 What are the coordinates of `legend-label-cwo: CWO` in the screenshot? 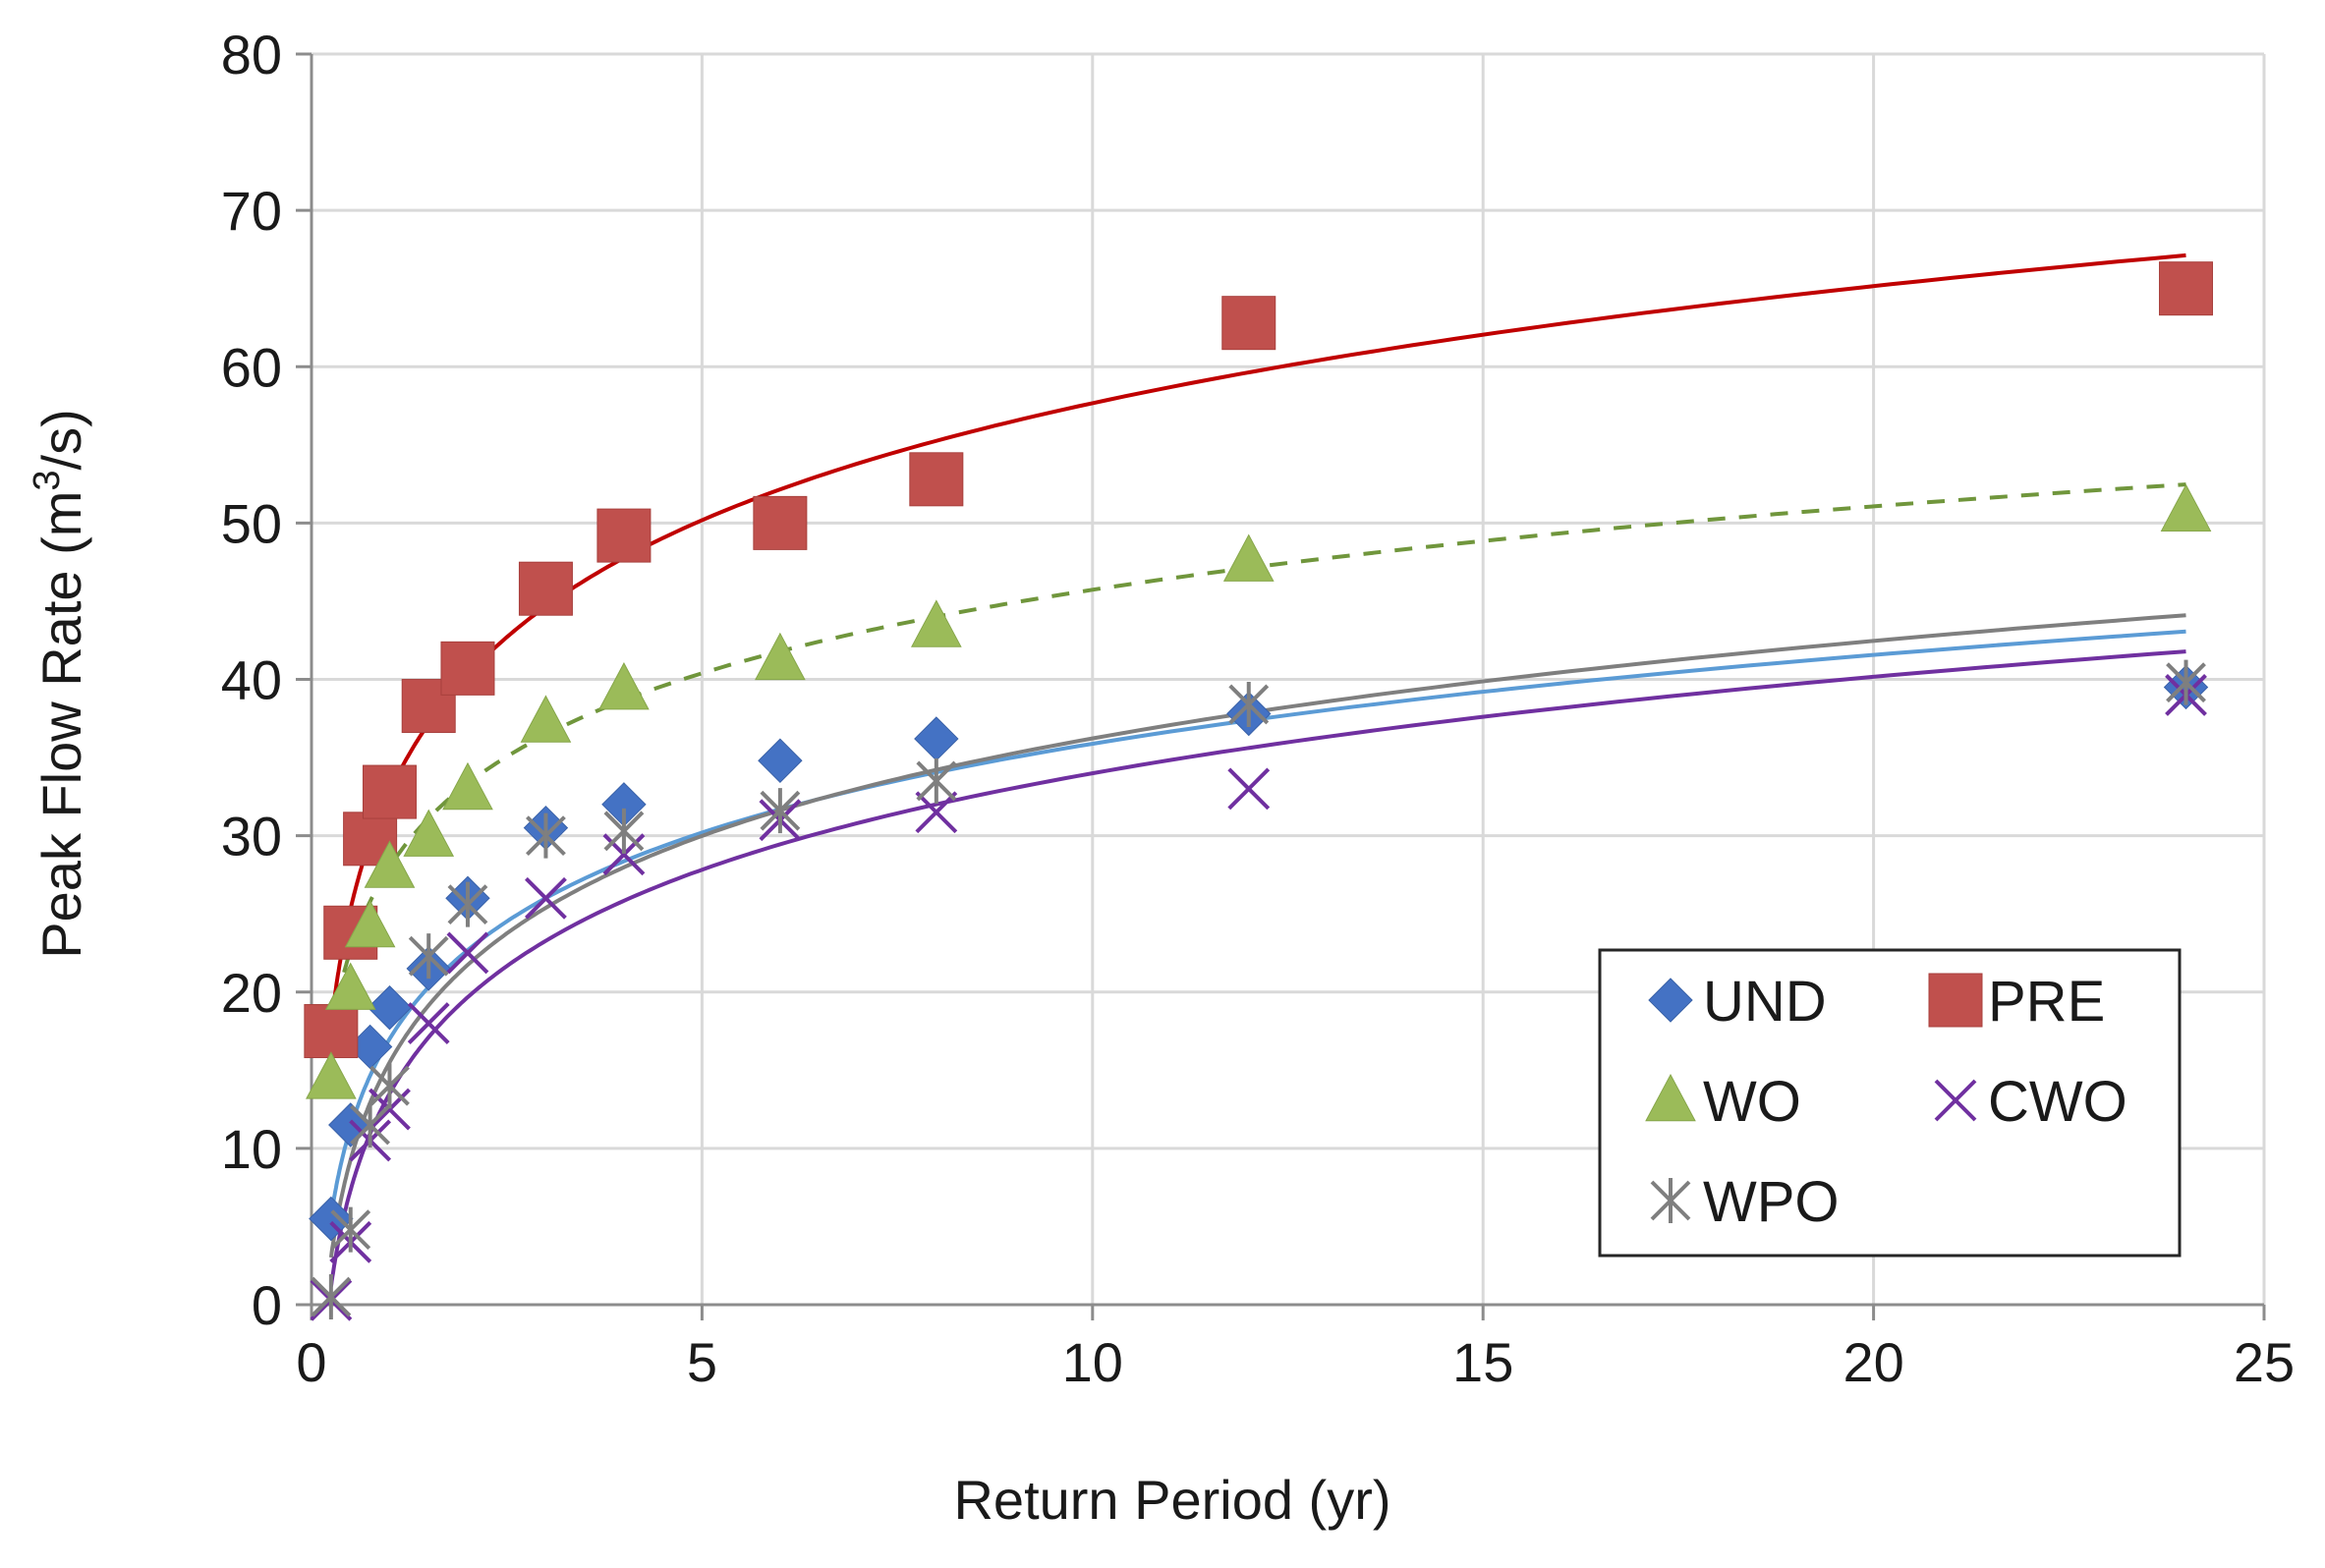 It's located at (2057, 1102).